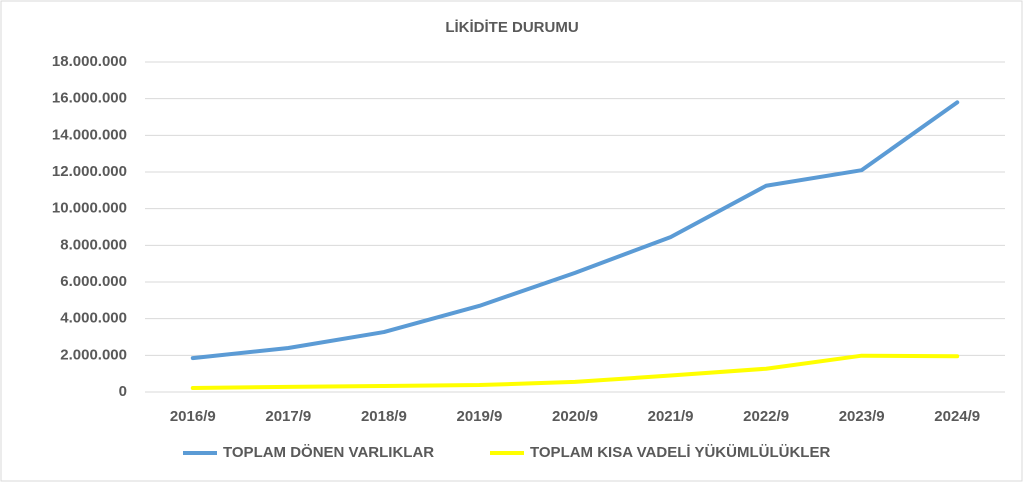 The width and height of the screenshot is (1024, 483). I want to click on y-tick-label: 16.000.000, so click(89, 98).